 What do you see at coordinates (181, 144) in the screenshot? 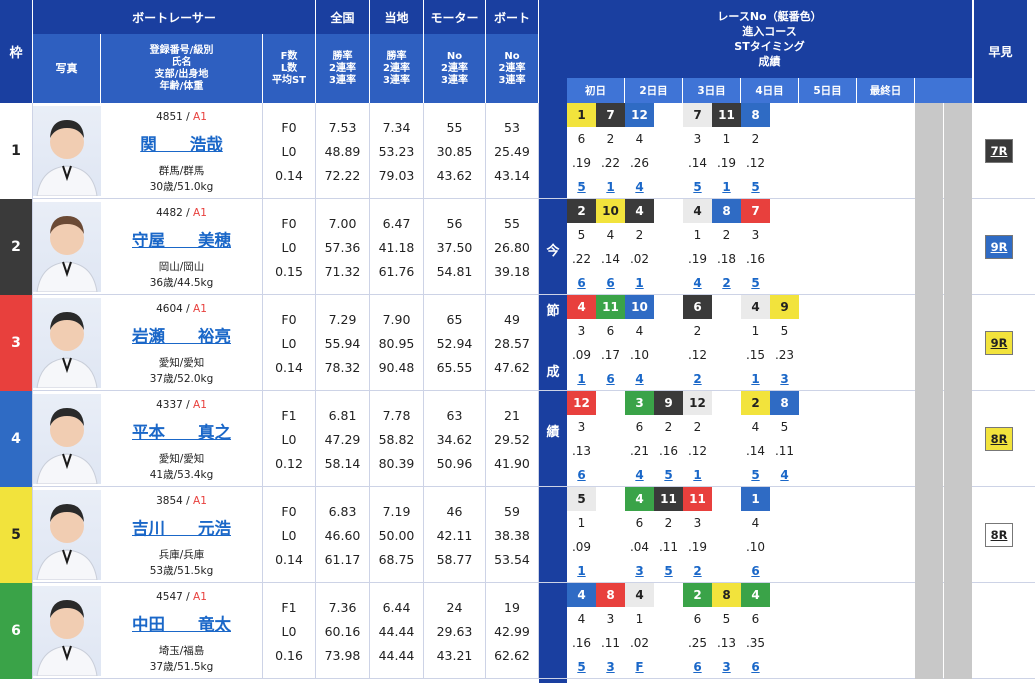
I see `racer-name-link: 関 浩哉` at bounding box center [181, 144].